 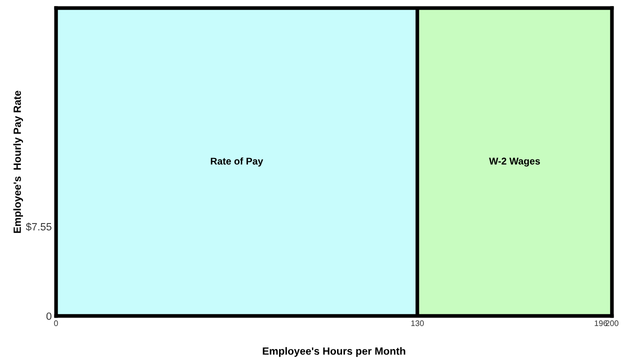 I want to click on x-axis-title: Employee's Hours per Month, so click(x=334, y=352).